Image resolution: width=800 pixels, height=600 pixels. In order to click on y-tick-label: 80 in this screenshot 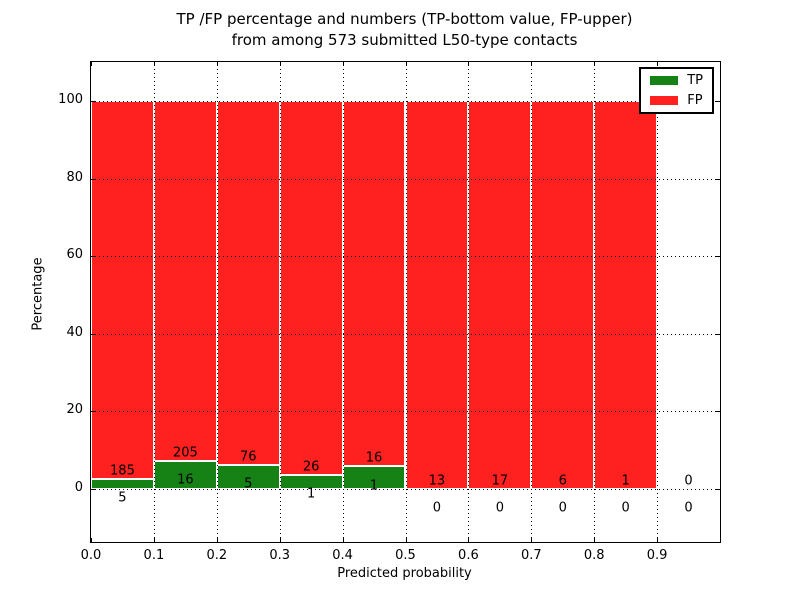, I will do `click(74, 177)`.